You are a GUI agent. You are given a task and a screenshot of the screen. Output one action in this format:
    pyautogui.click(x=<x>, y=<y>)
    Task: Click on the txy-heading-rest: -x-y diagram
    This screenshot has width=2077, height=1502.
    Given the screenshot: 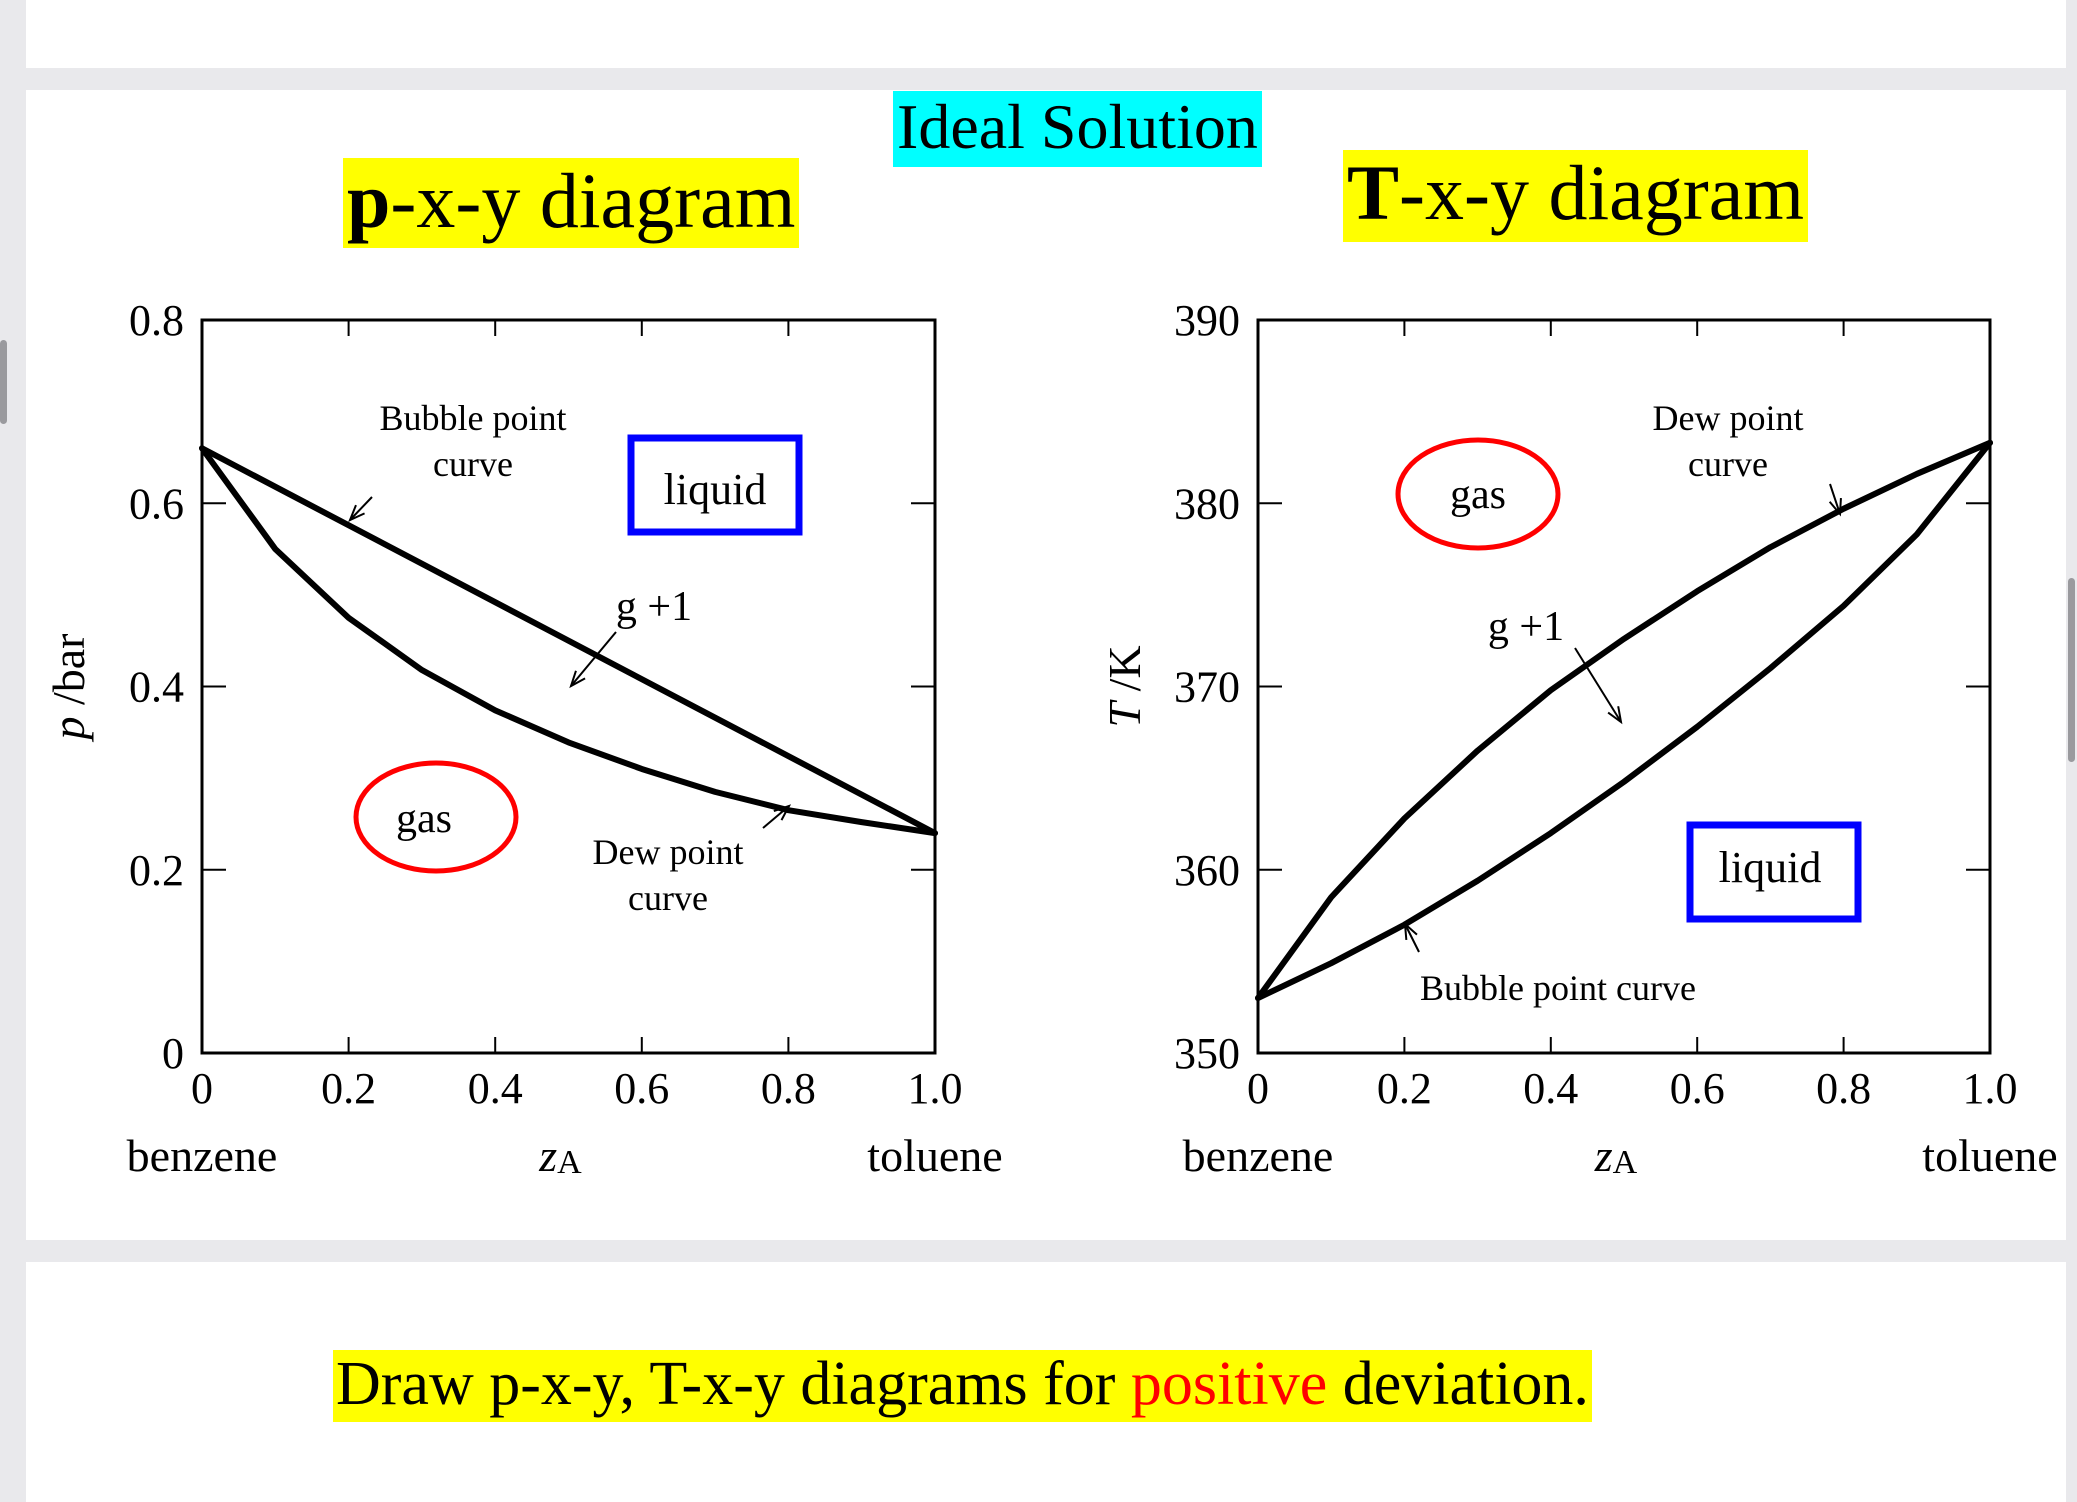 What is the action you would take?
    pyautogui.click(x=1602, y=192)
    